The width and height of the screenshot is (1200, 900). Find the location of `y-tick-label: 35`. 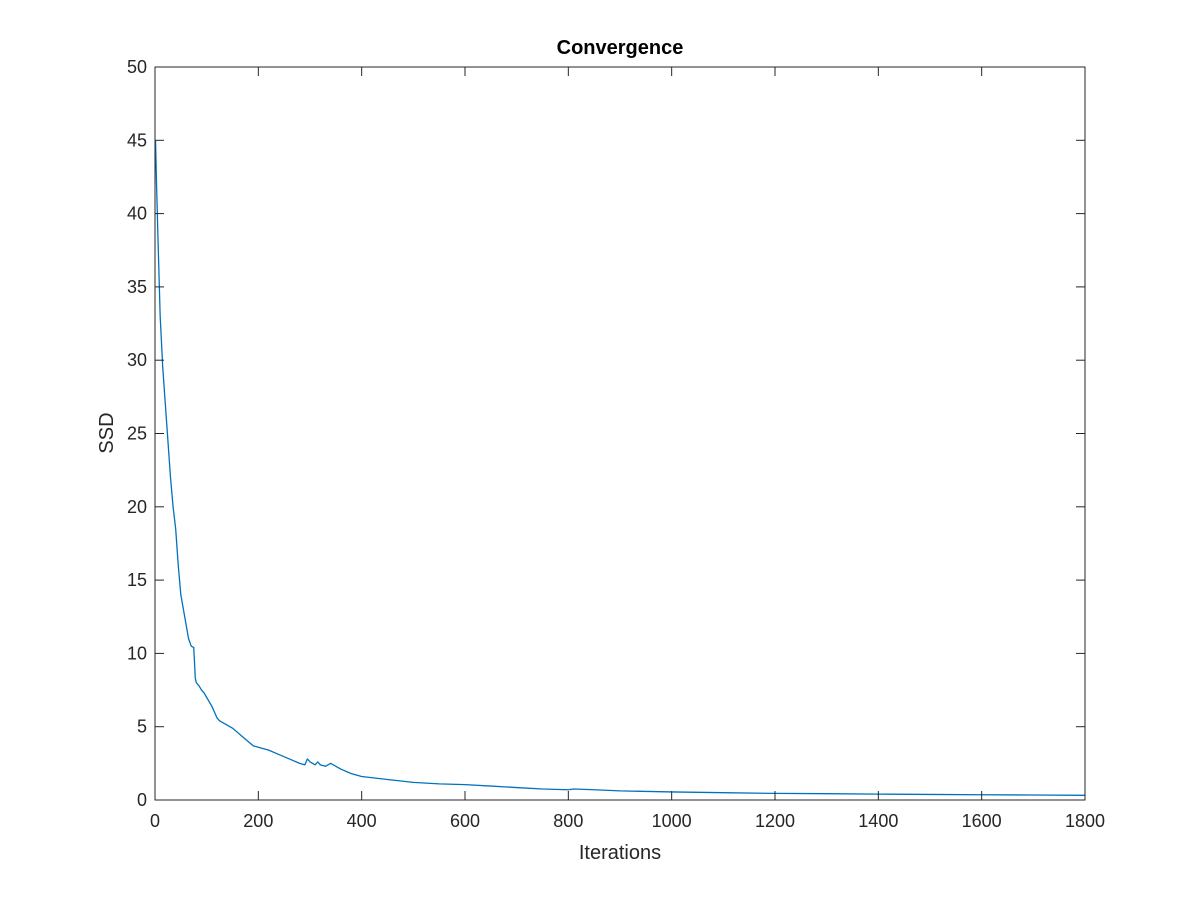

y-tick-label: 35 is located at coordinates (137, 287).